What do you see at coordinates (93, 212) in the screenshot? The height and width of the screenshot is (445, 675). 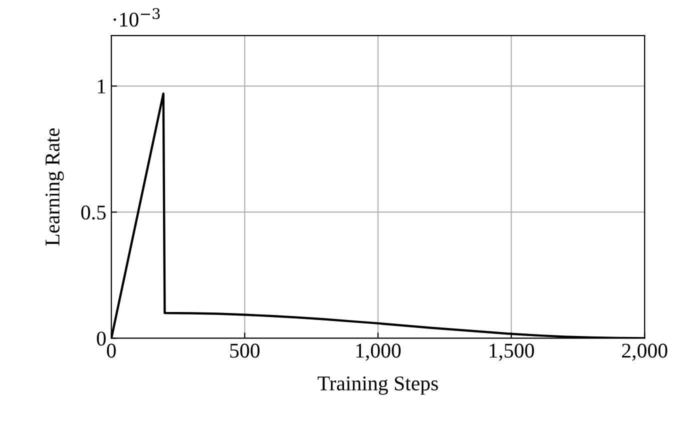 I see `y-tick-label: 0.5` at bounding box center [93, 212].